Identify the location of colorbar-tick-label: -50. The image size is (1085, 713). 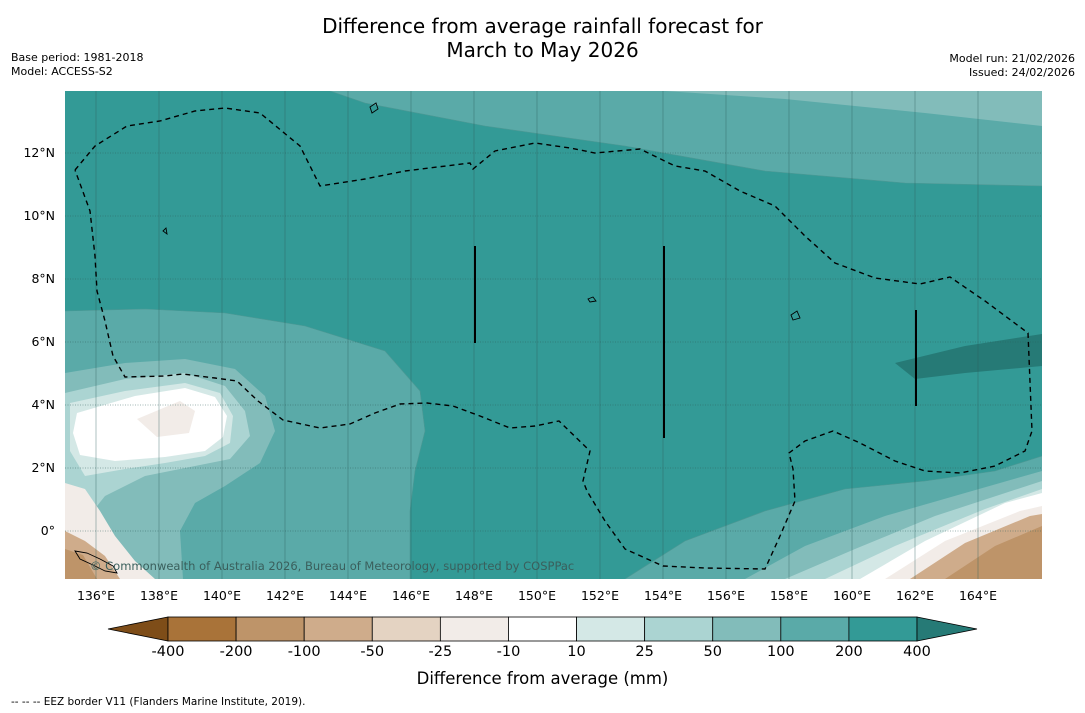
(372, 652).